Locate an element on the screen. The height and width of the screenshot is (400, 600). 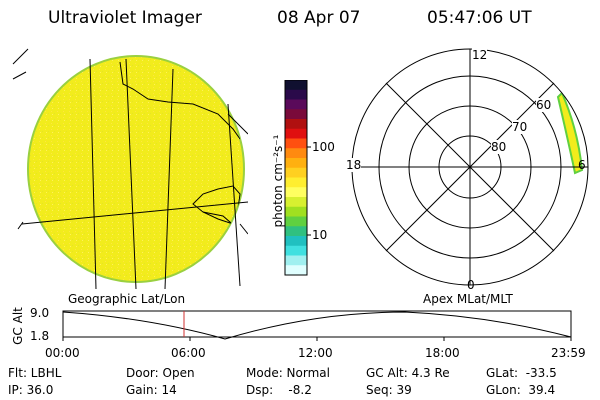
observation-date: 08 Apr 07 is located at coordinates (319, 18).